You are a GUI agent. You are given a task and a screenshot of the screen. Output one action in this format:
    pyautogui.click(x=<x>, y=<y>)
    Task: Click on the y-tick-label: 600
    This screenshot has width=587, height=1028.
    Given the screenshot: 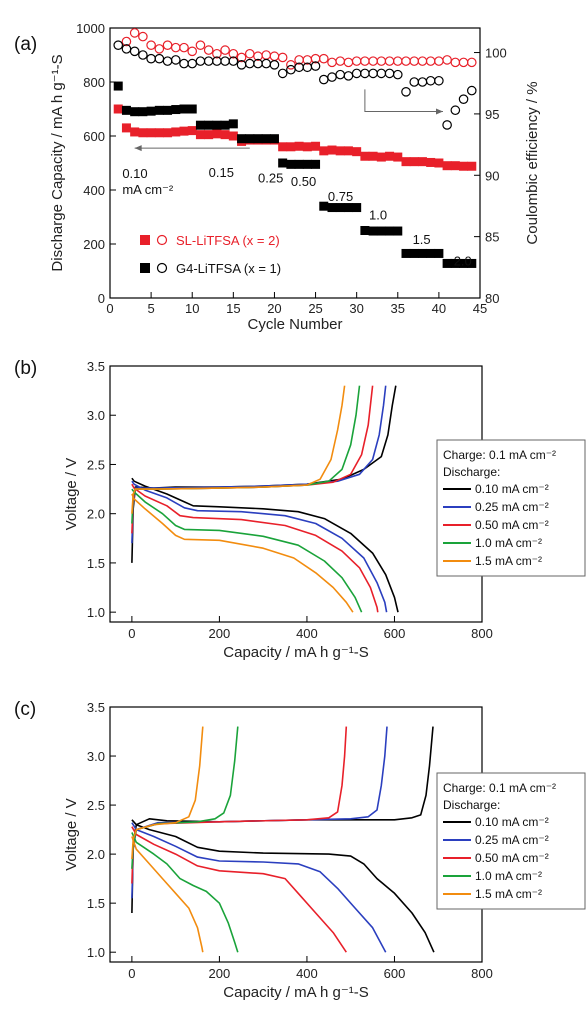 What is the action you would take?
    pyautogui.click(x=94, y=136)
    